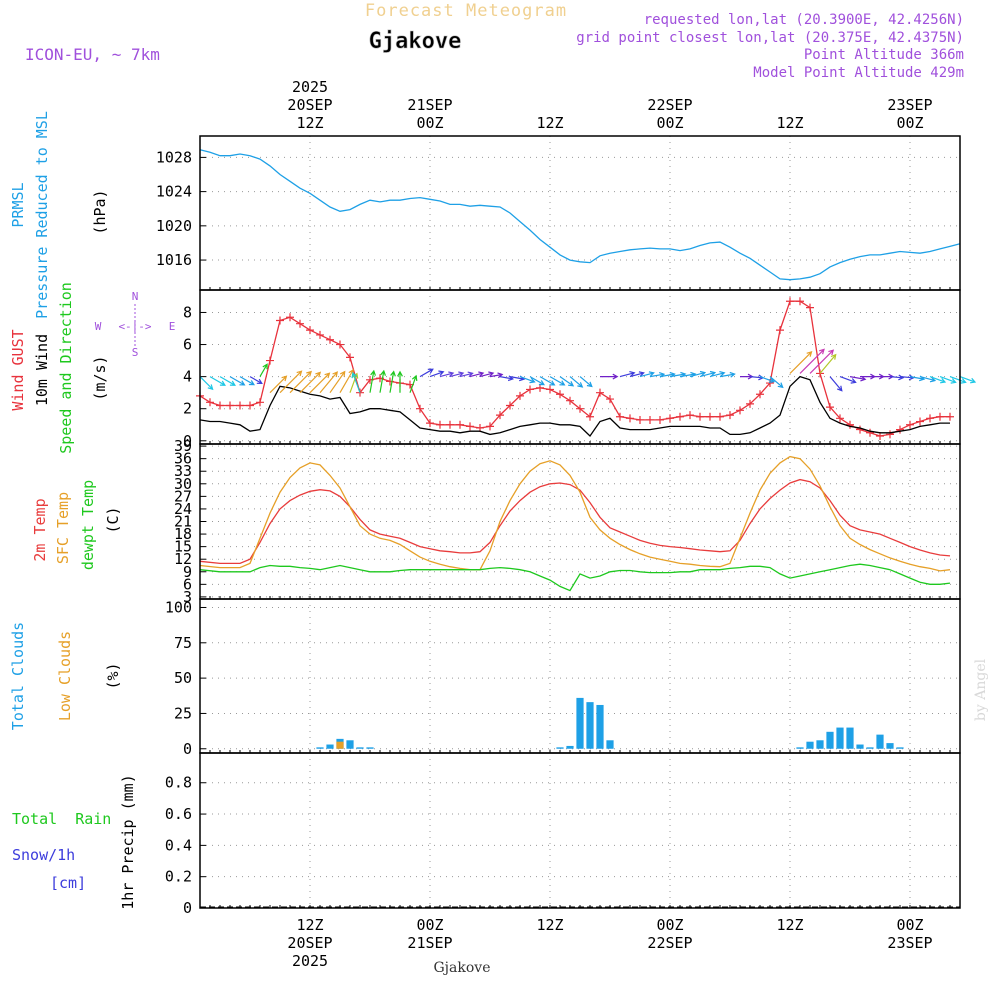  What do you see at coordinates (558, 213) in the screenshot?
I see `panel-pressure: 1016 1020 1024 1028` at bounding box center [558, 213].